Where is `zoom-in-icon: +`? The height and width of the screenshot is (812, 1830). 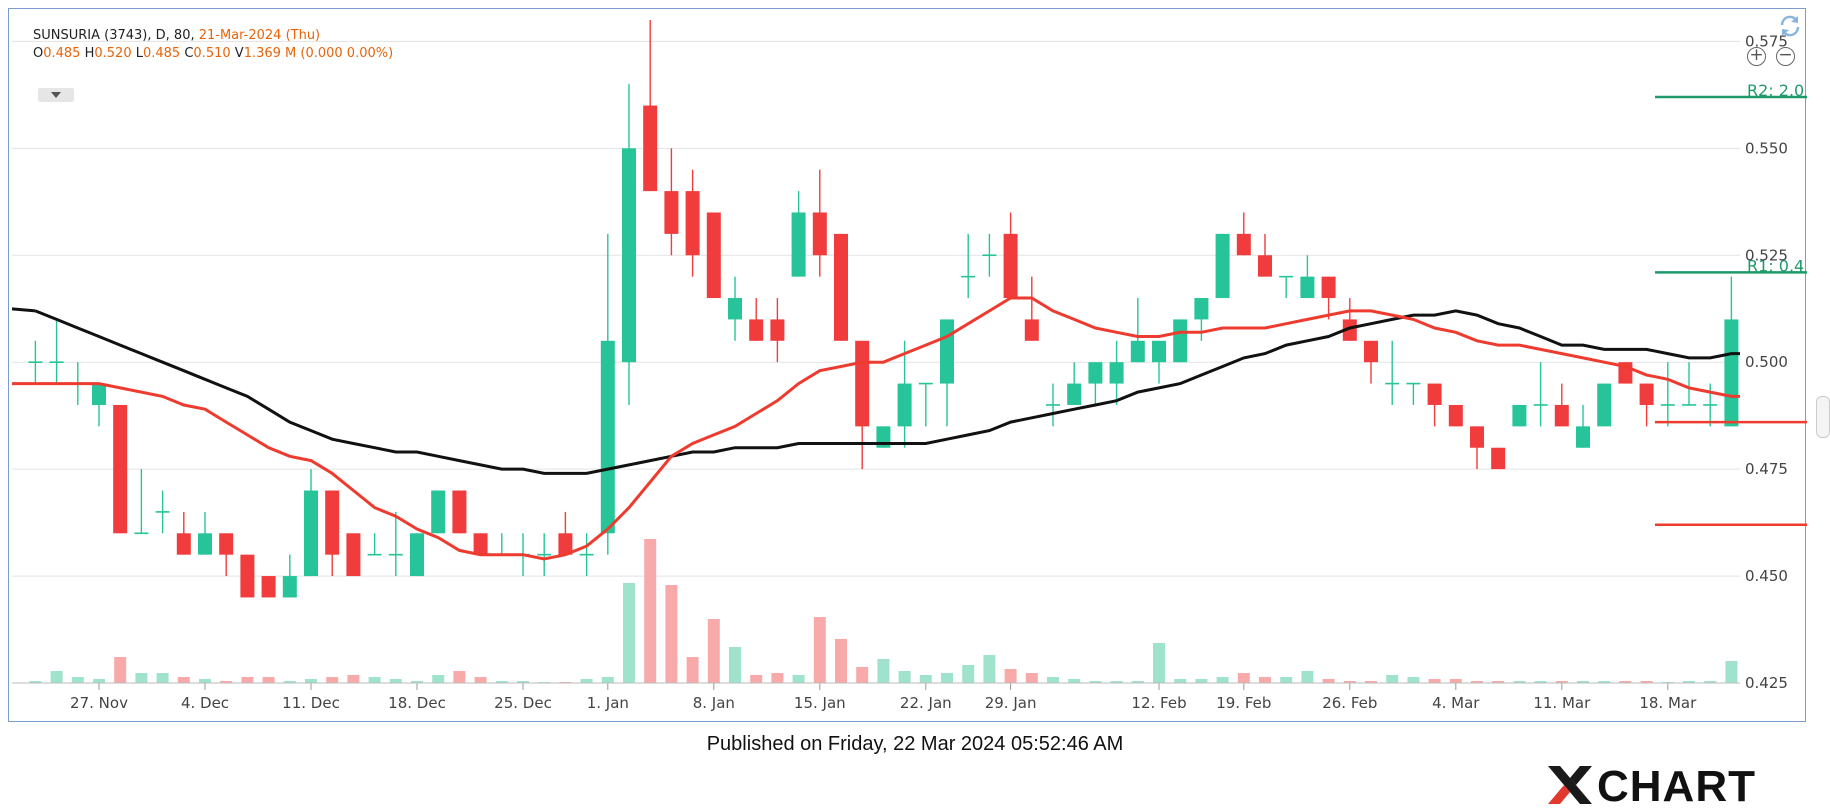 zoom-in-icon: + is located at coordinates (1756, 56).